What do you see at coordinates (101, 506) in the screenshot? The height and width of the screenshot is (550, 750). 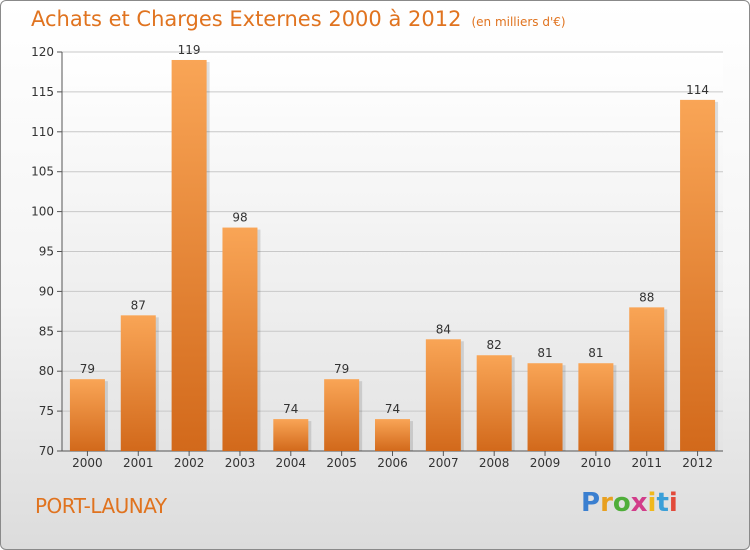 I see `place-name: PORT-LAUNAY` at bounding box center [101, 506].